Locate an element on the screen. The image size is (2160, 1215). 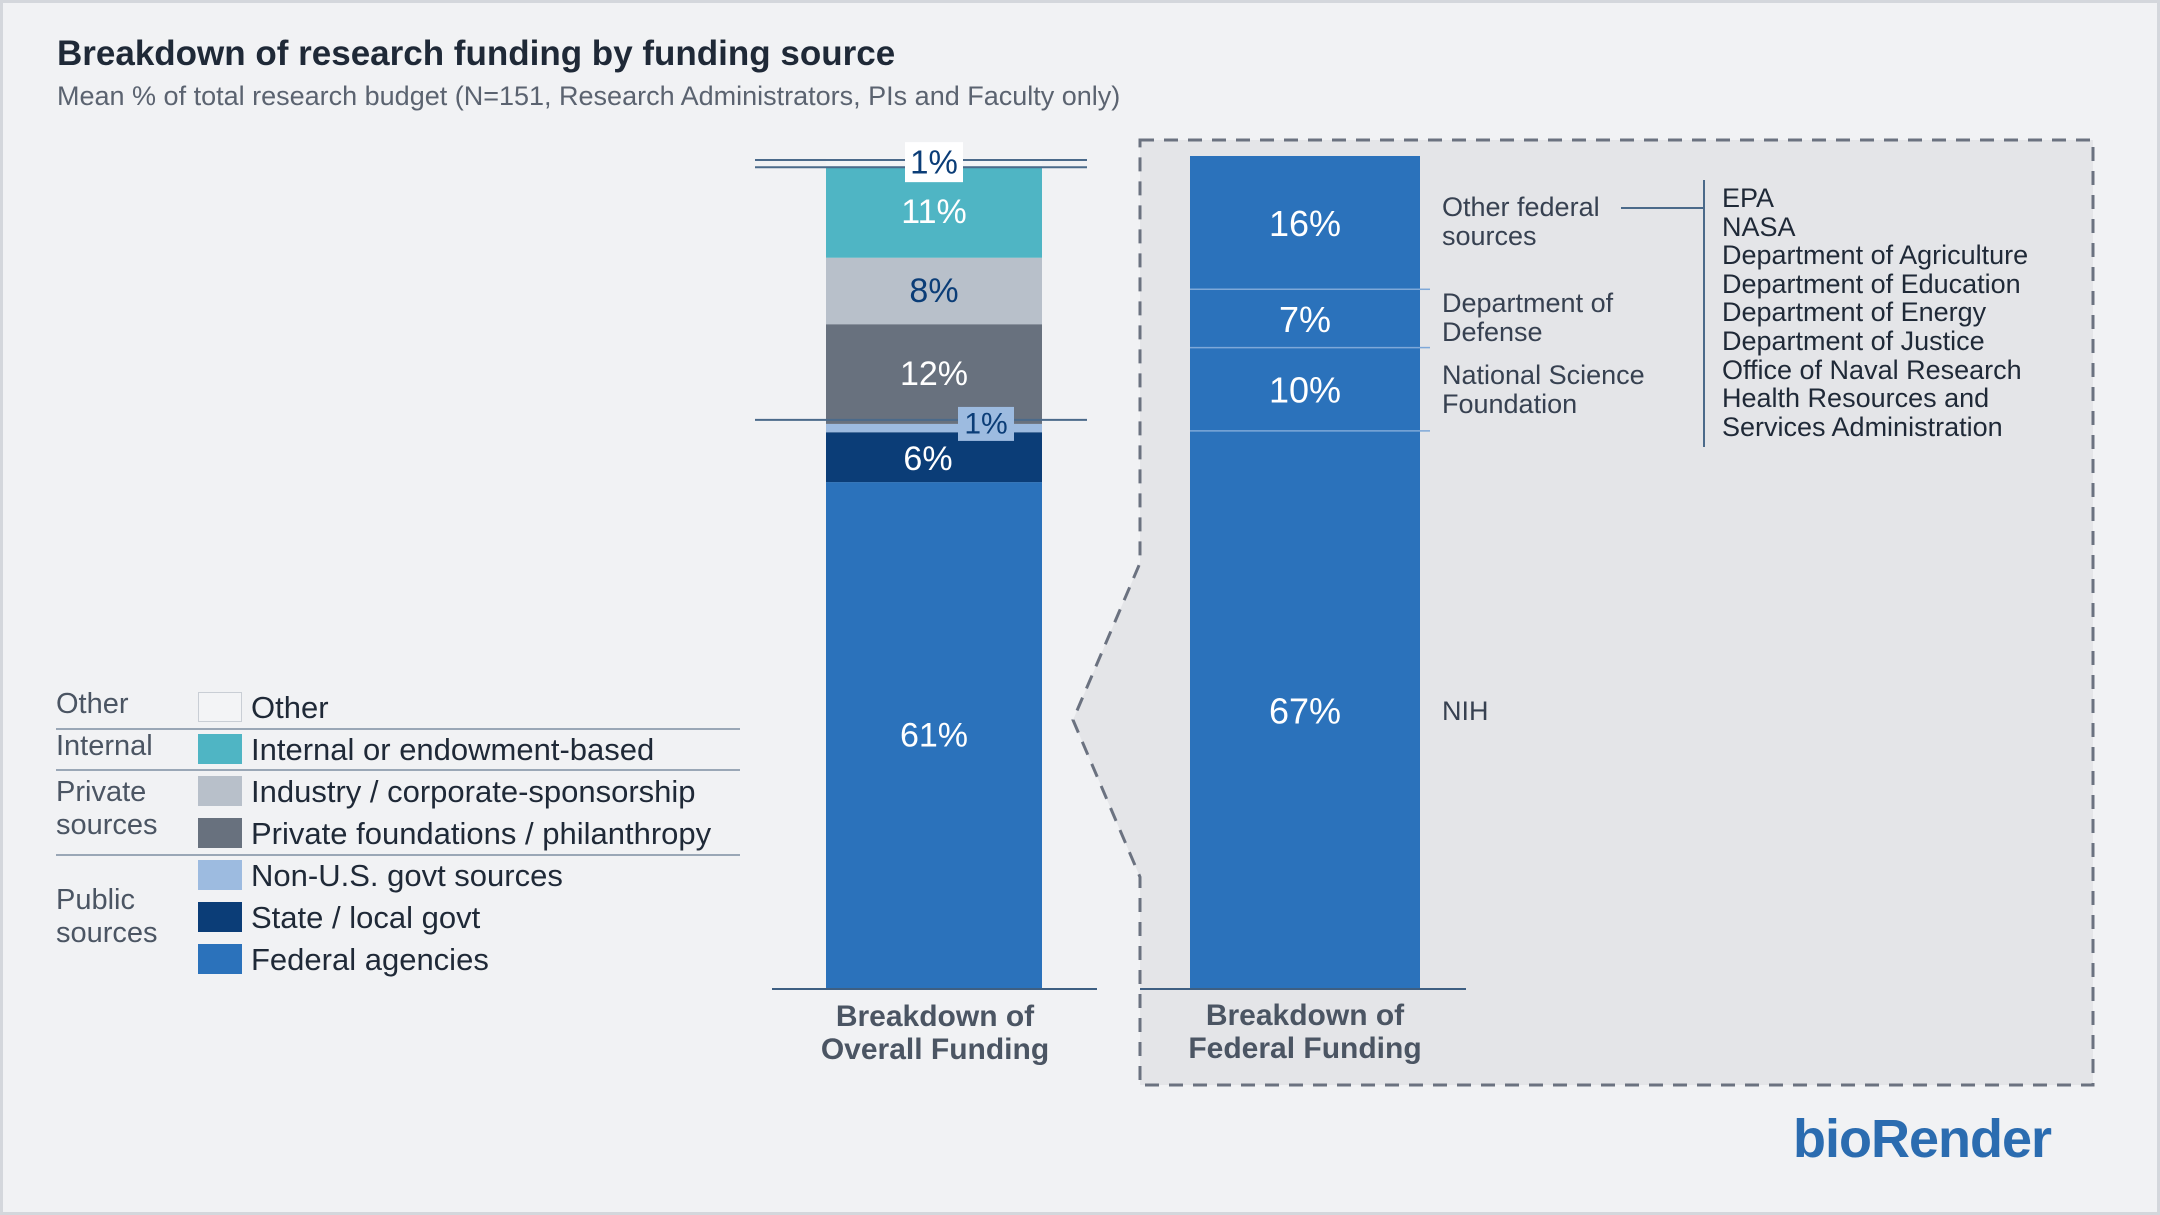
overall-bar-caption: Breakdown of Overall Funding is located at coordinates (935, 1033).